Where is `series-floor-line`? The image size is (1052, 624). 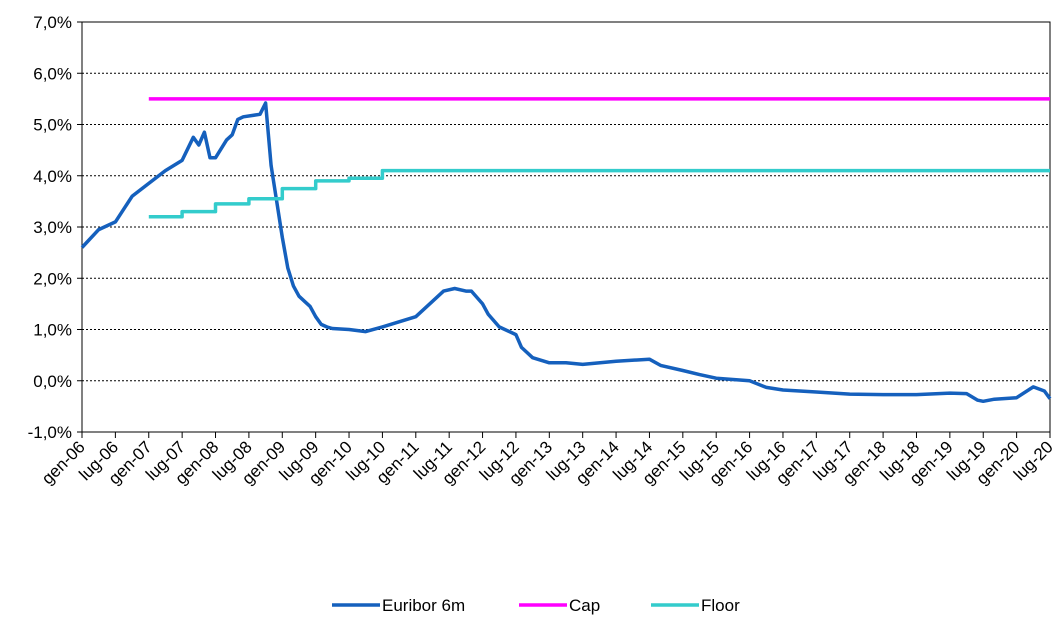 series-floor-line is located at coordinates (599, 193).